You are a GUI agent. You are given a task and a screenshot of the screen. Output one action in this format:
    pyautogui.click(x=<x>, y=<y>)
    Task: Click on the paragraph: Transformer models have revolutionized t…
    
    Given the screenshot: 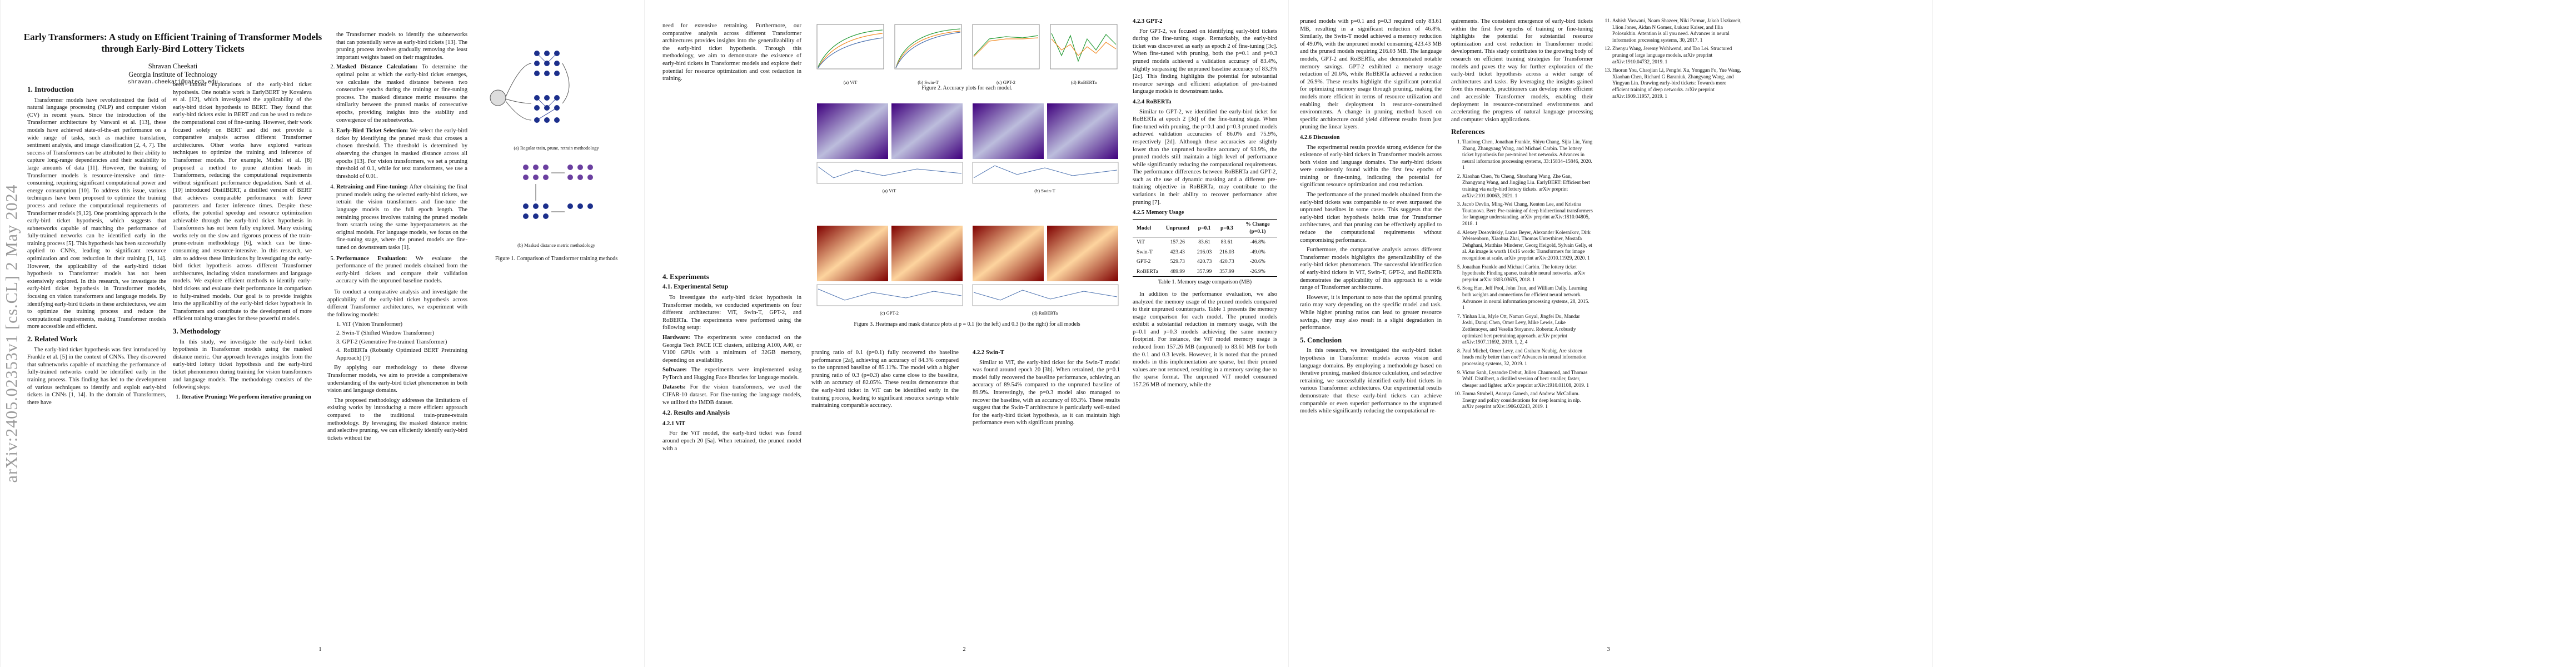 What is the action you would take?
    pyautogui.click(x=96, y=213)
    